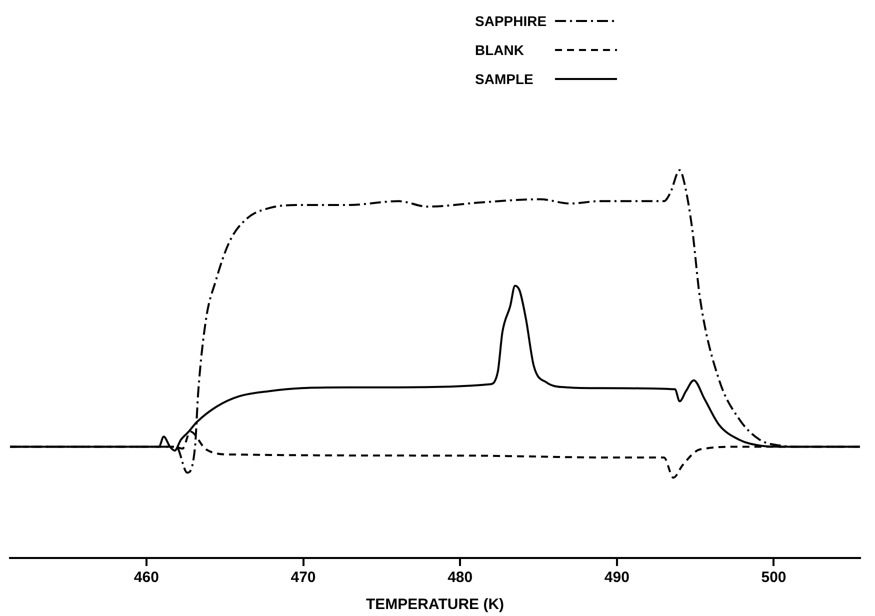 This screenshot has width=875, height=616. What do you see at coordinates (773, 577) in the screenshot?
I see `x-tick-label: 500` at bounding box center [773, 577].